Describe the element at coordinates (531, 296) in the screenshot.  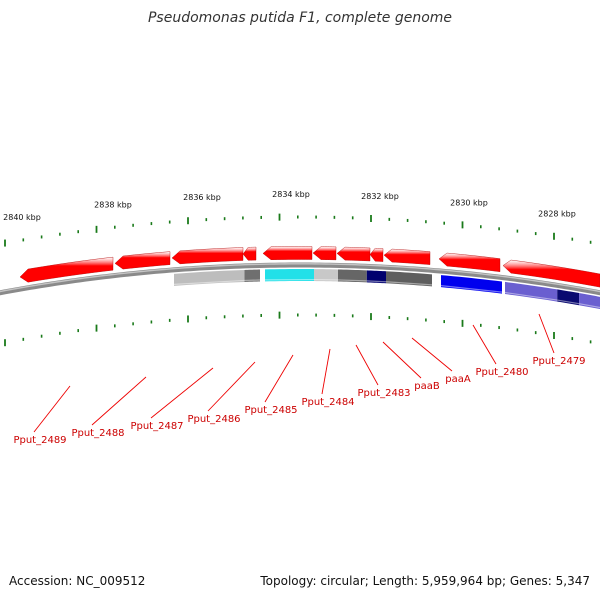
I see `category-bar-Pput_2479-0-highlight` at that location.